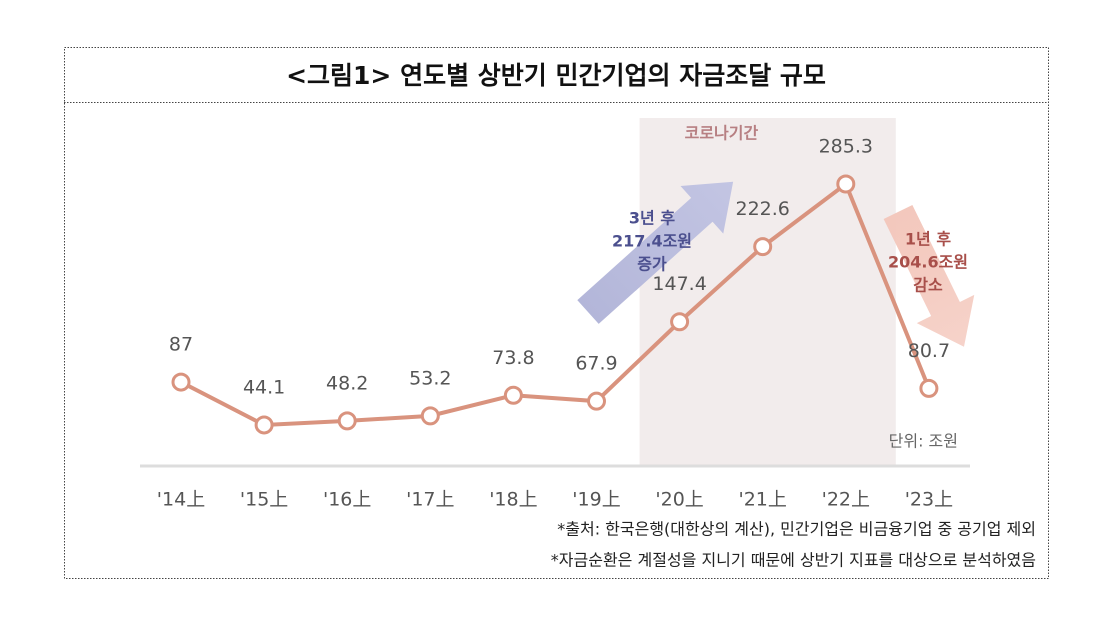 The width and height of the screenshot is (1110, 622). I want to click on x-tick-label: '18上, so click(513, 500).